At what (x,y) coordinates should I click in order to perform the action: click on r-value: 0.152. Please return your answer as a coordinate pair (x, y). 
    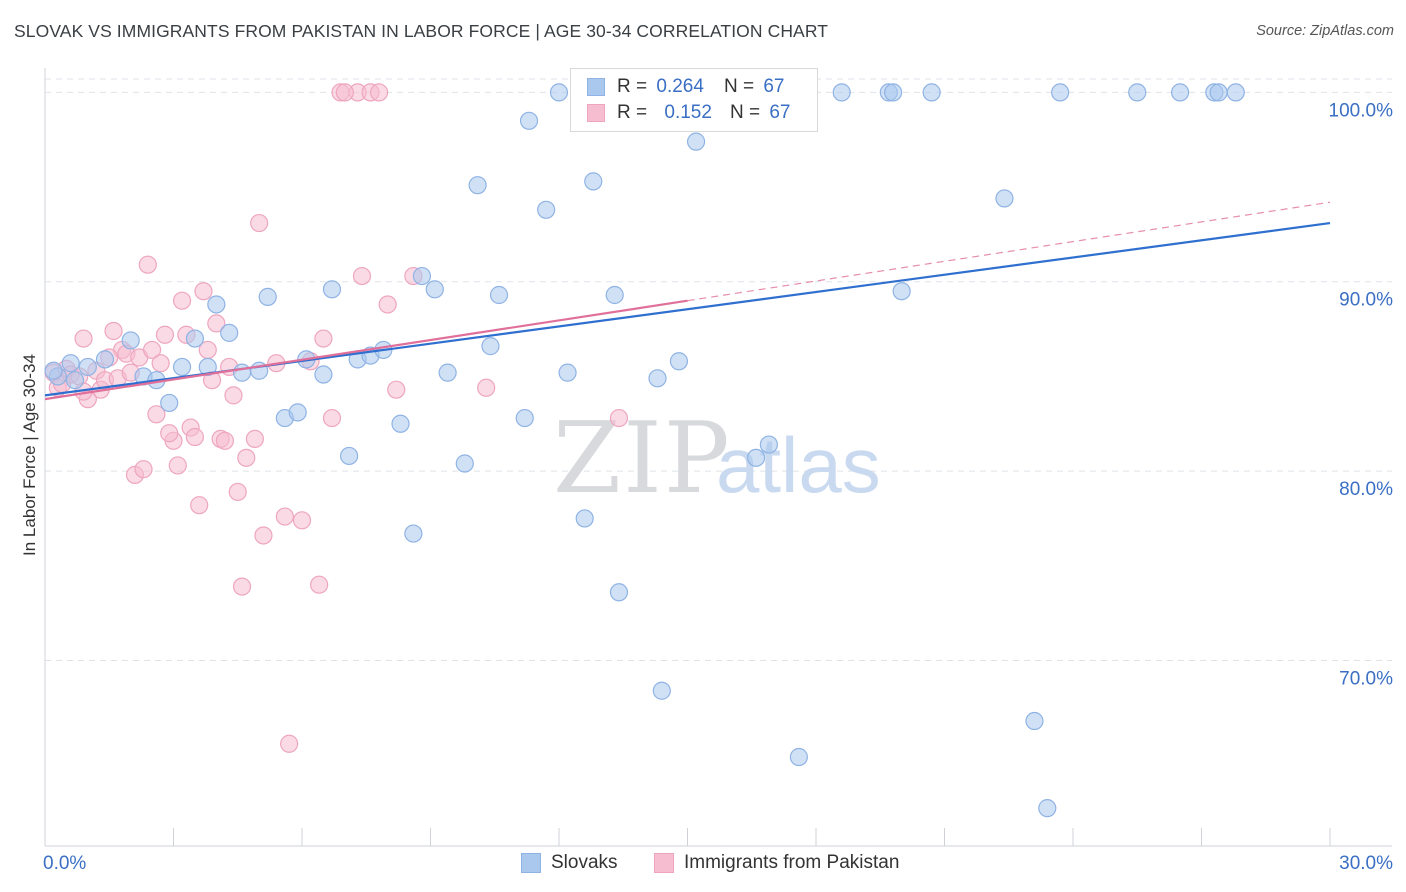
    Looking at the image, I should click on (688, 112).